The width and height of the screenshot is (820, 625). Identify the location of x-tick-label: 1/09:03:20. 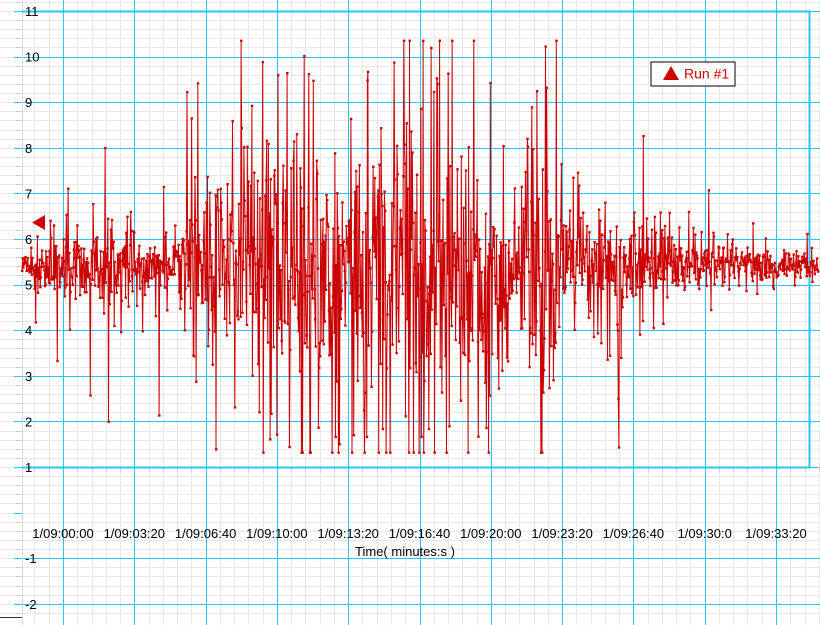
(134, 533).